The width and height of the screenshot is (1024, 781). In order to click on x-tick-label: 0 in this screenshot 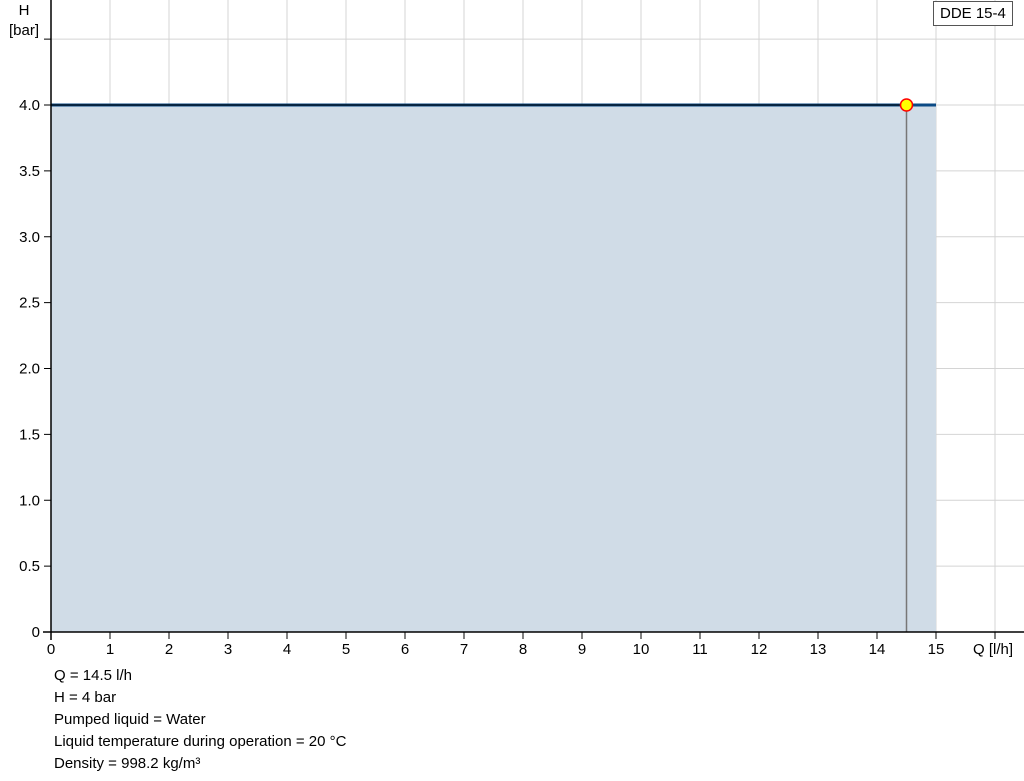, I will do `click(51, 649)`.